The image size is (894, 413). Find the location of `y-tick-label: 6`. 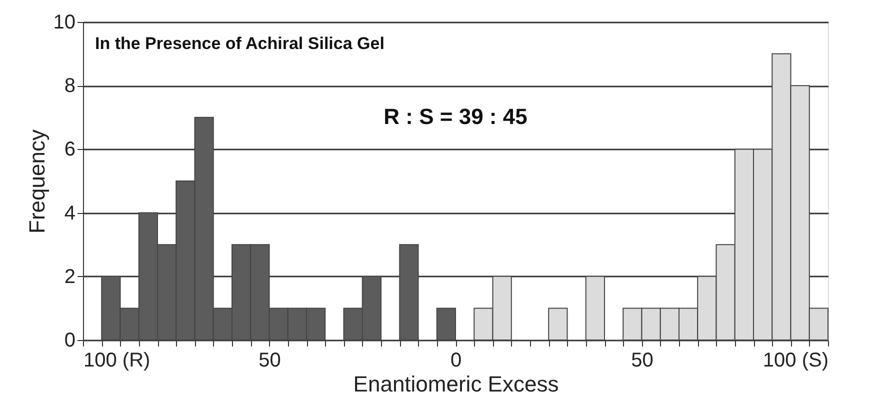

y-tick-label: 6 is located at coordinates (70, 149).